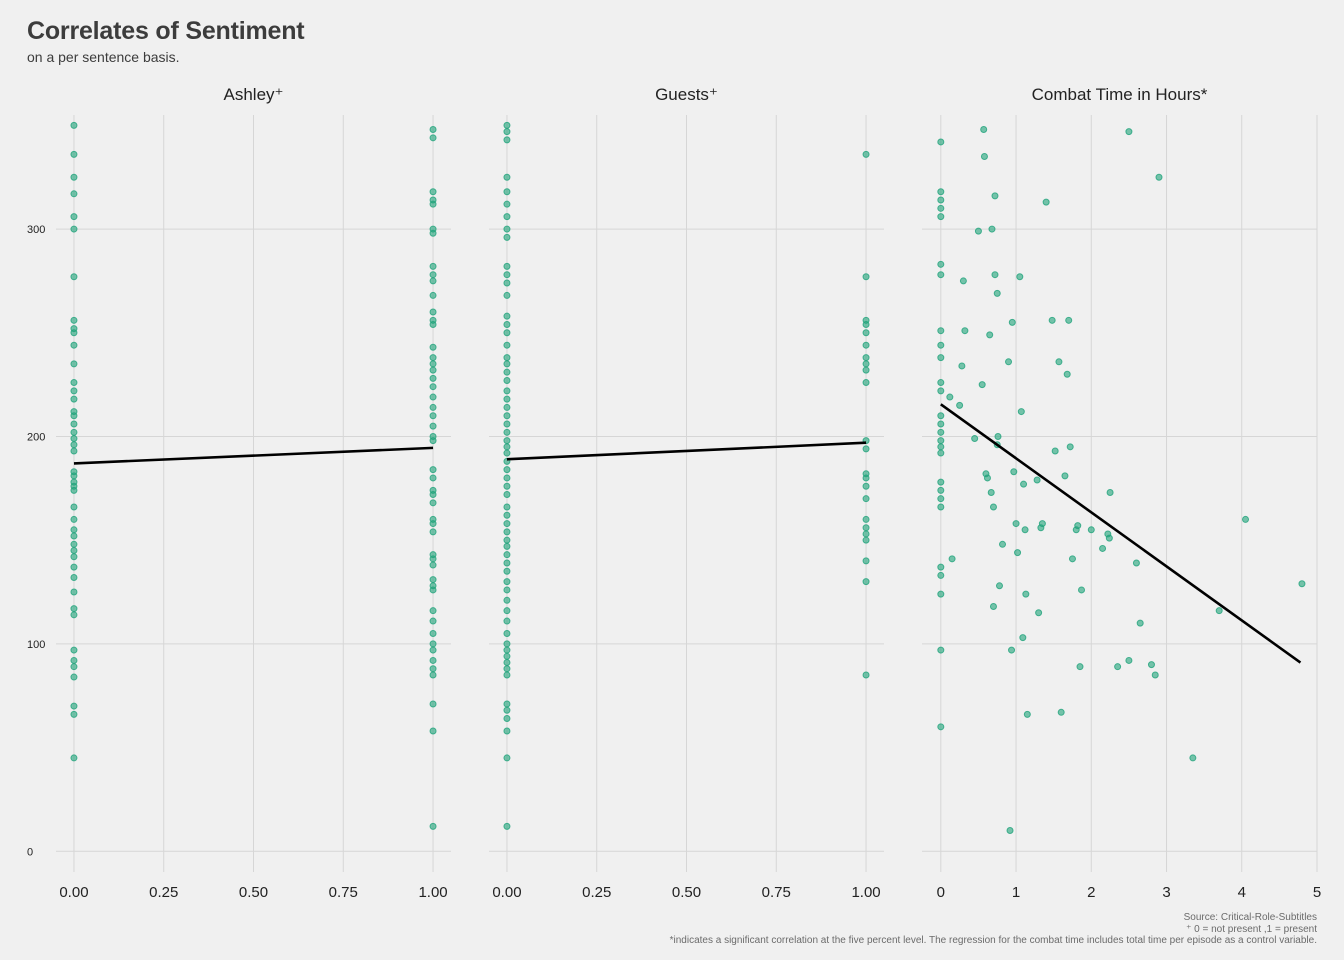 The height and width of the screenshot is (960, 1344). What do you see at coordinates (253, 455) in the screenshot?
I see `regression-line` at bounding box center [253, 455].